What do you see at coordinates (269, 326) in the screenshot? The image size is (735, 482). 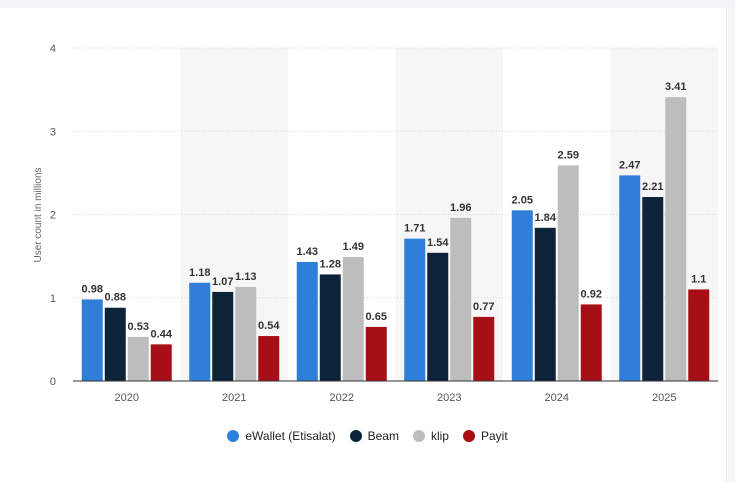 I see `data-label: 0.54` at bounding box center [269, 326].